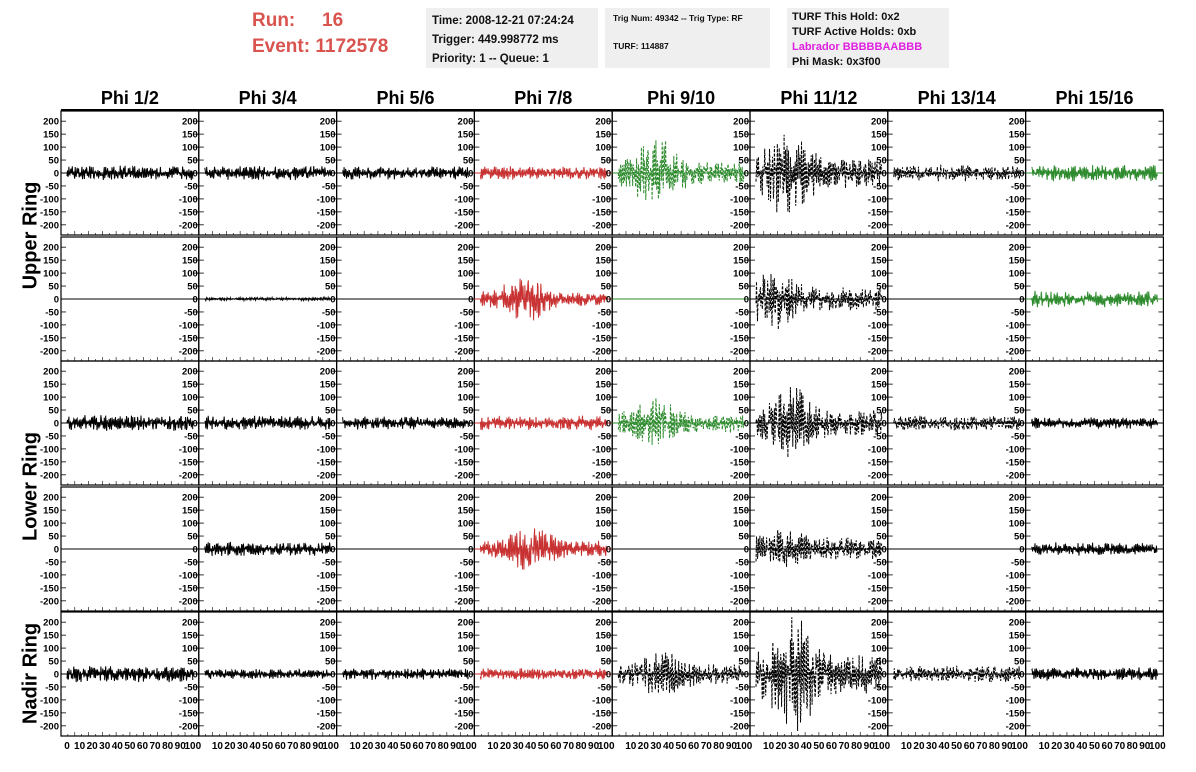 This screenshot has height=772, width=1196. What do you see at coordinates (807, 746) in the screenshot?
I see `x-tick-label: 40` at bounding box center [807, 746].